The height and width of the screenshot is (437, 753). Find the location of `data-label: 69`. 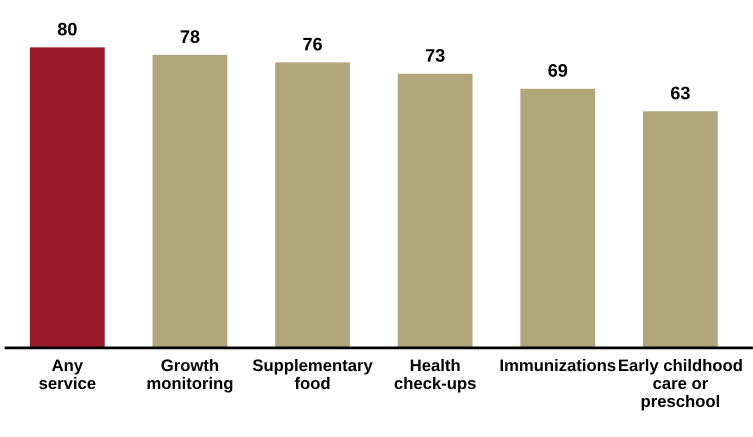

data-label: 69 is located at coordinates (558, 70).